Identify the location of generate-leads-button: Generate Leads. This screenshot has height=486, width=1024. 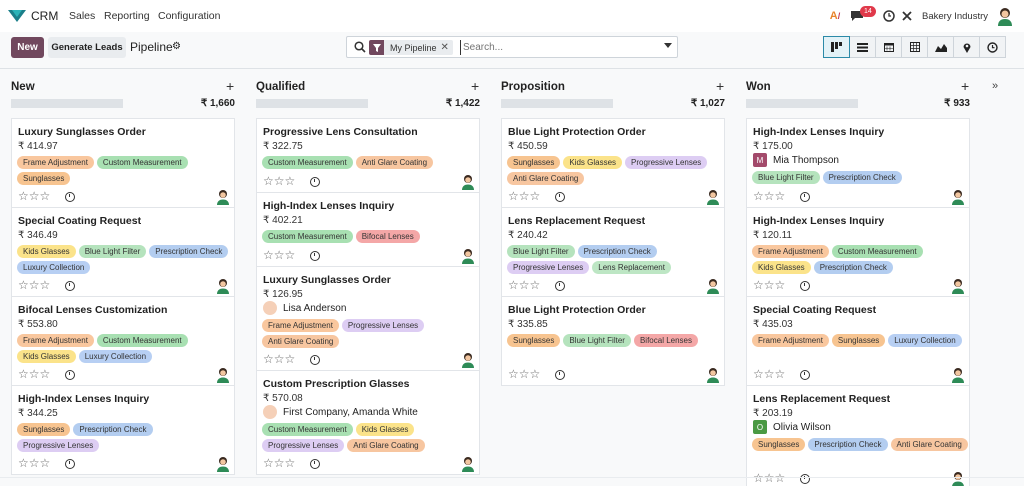
(87, 47).